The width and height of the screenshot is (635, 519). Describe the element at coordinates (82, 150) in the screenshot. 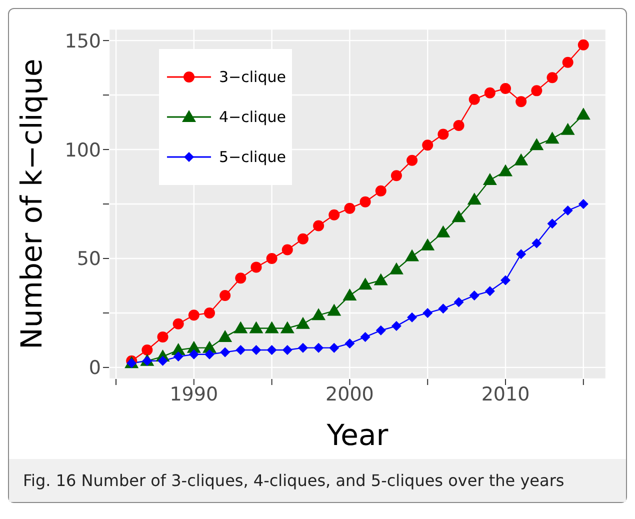

I see `y-tick-label: 100` at that location.